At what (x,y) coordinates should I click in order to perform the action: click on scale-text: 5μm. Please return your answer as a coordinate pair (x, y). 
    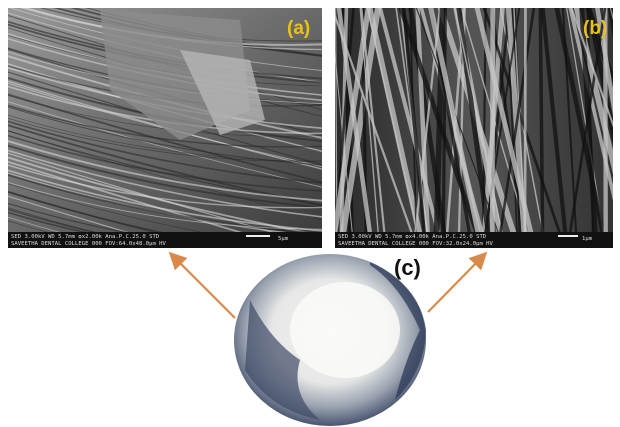
    Looking at the image, I should click on (283, 239).